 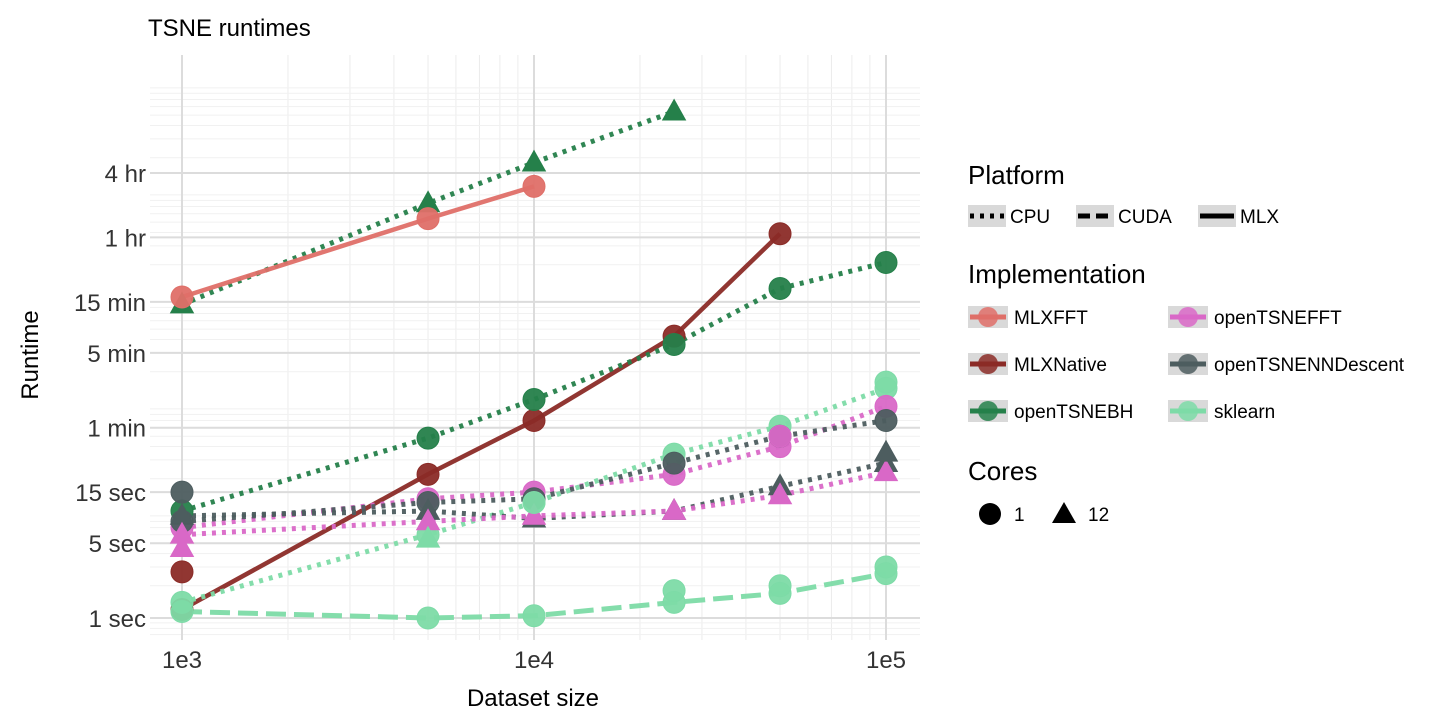 I want to click on legend-label-cuda: CUDA, so click(x=1145, y=217).